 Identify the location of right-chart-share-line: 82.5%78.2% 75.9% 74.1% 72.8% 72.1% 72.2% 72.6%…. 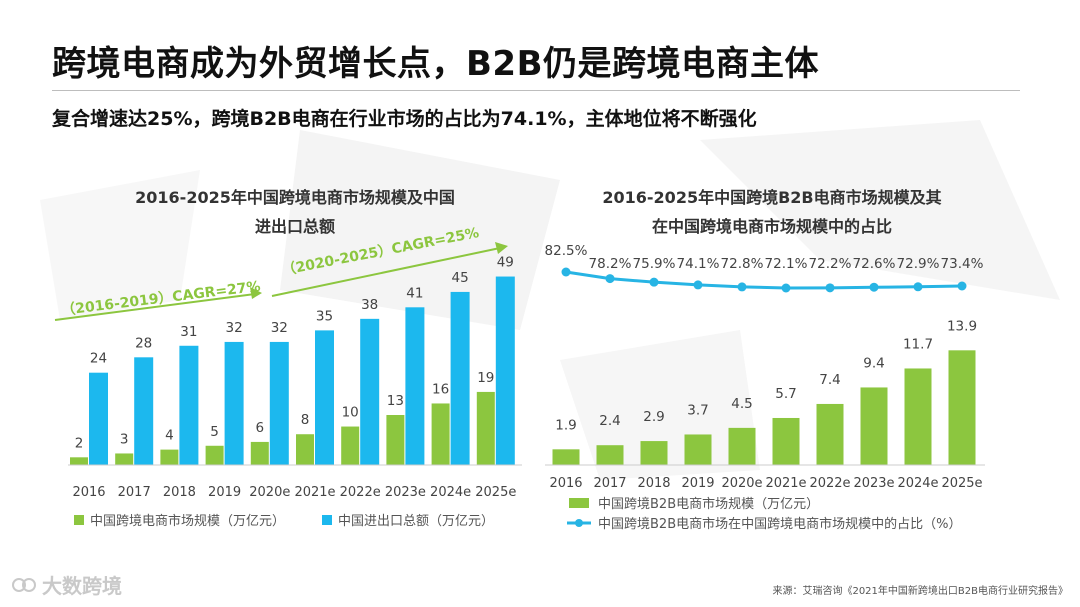
(764, 268).